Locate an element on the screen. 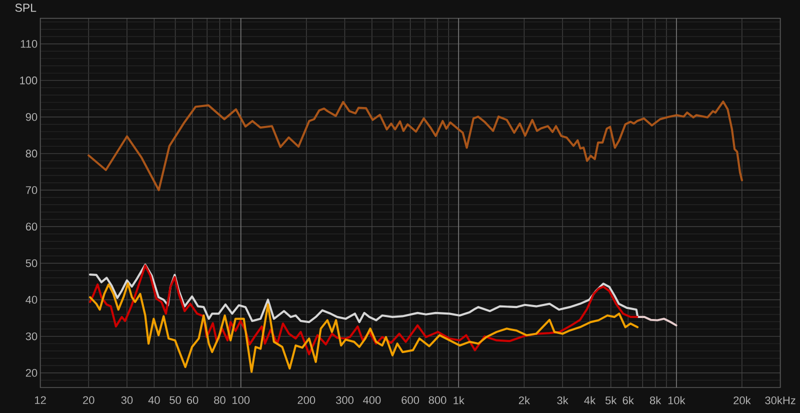 Image resolution: width=800 pixels, height=413 pixels. x-tick-label: 4k is located at coordinates (590, 400).